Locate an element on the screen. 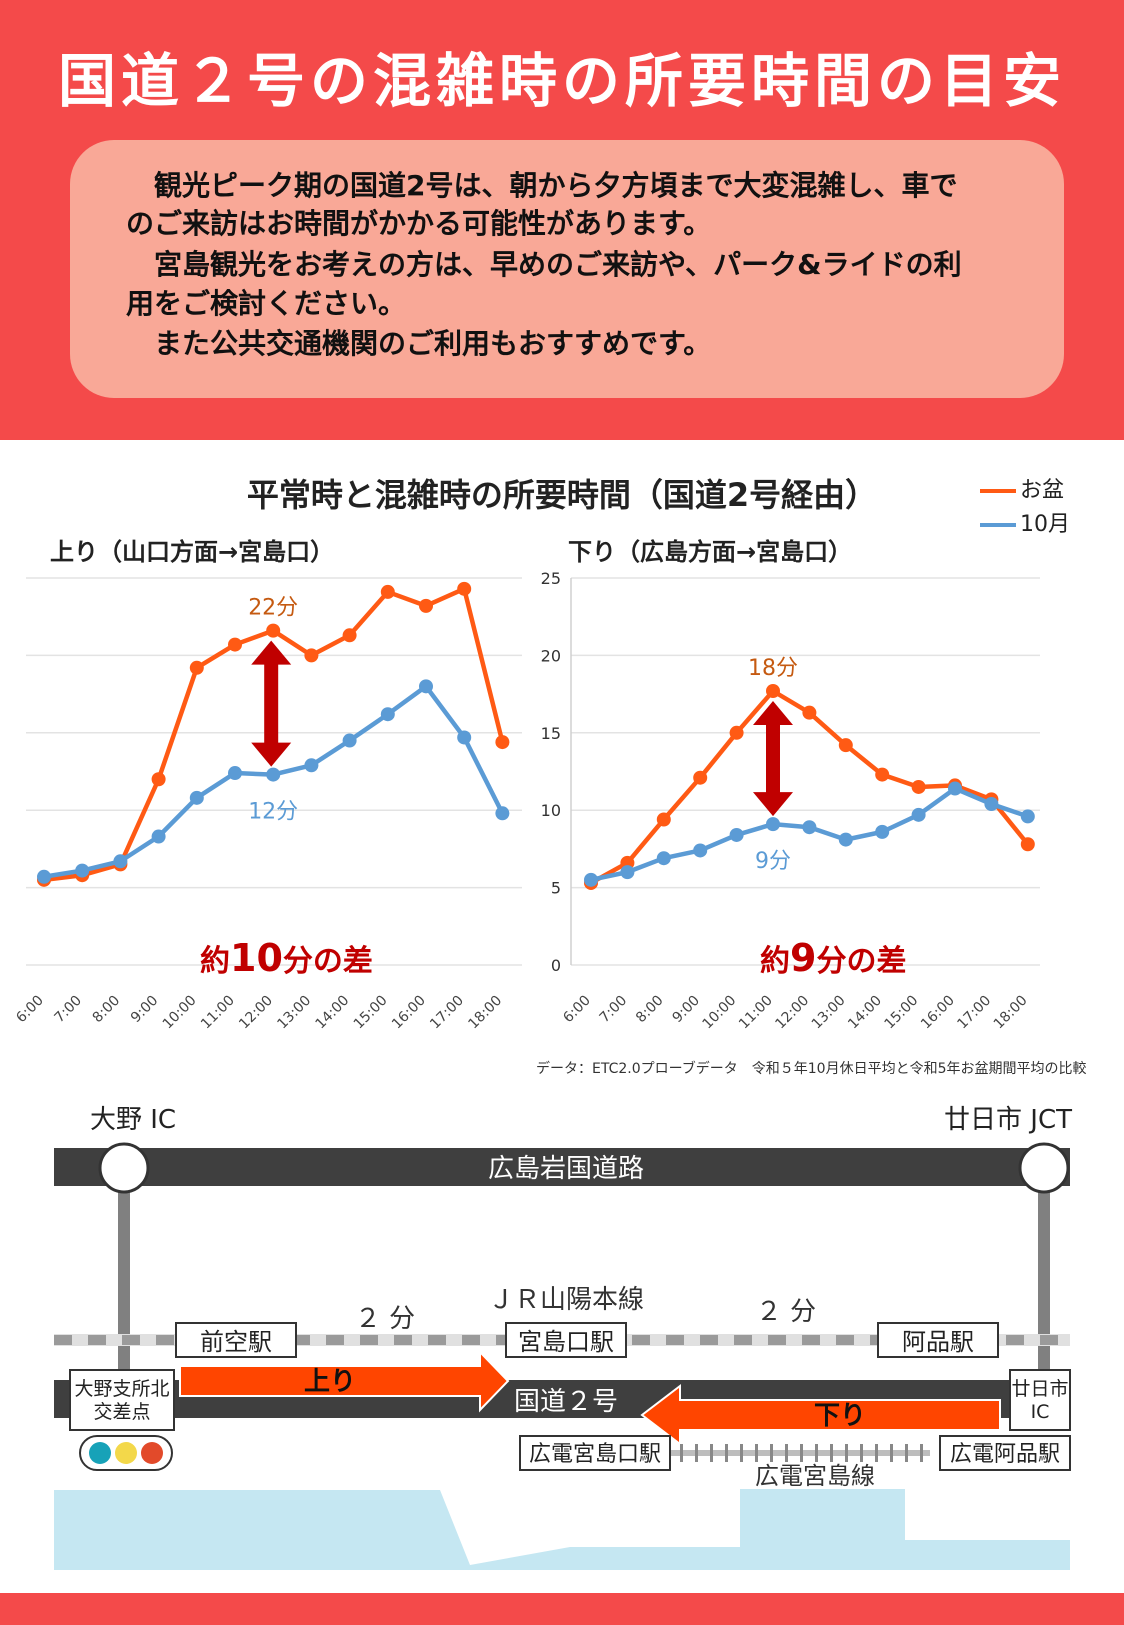  ic-label-left: 大野 IC is located at coordinates (133, 1120).